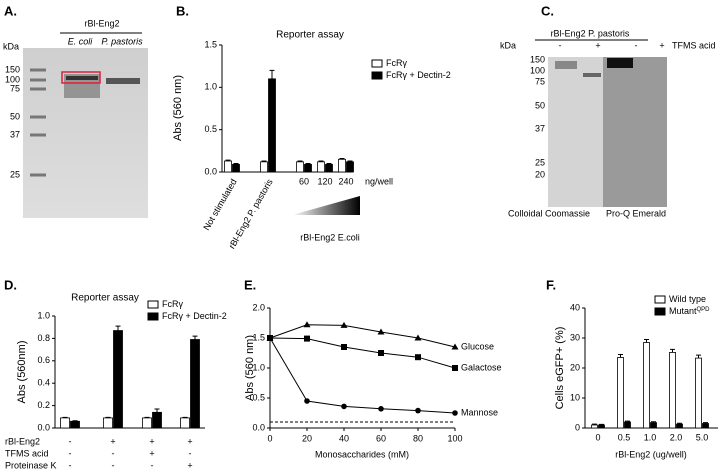 The width and height of the screenshot is (722, 474). What do you see at coordinates (549, 213) in the screenshot?
I see `stain-label: Colloidal Coomassie` at bounding box center [549, 213].